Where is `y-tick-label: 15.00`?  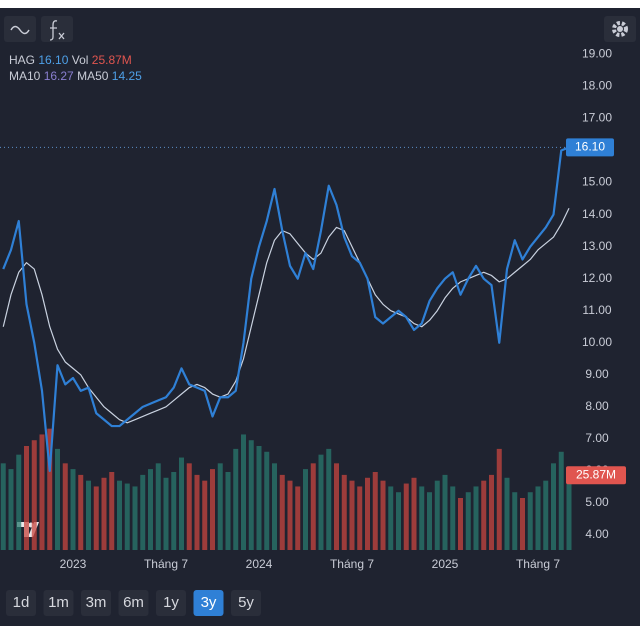 y-tick-label: 15.00 is located at coordinates (597, 182).